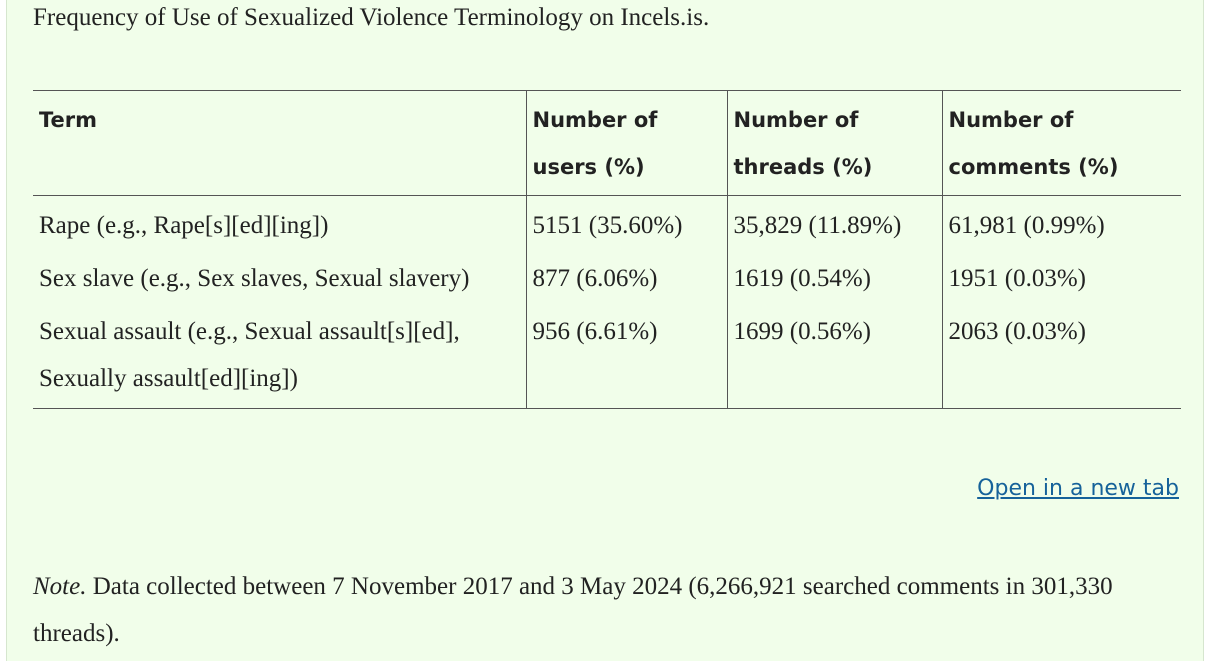 The height and width of the screenshot is (661, 1207). Describe the element at coordinates (60, 586) in the screenshot. I see `note-label: Note.` at that location.